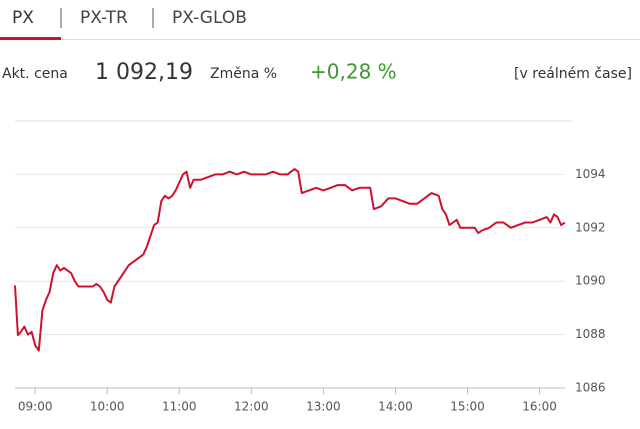 The height and width of the screenshot is (429, 640). What do you see at coordinates (35, 74) in the screenshot?
I see `price-label: Akt. cena` at bounding box center [35, 74].